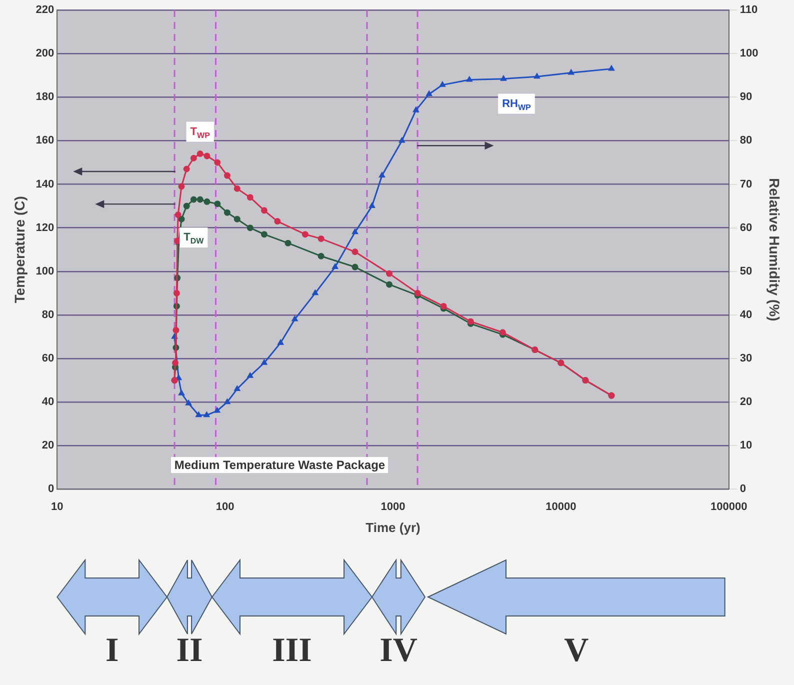  I want to click on y2-tick-label: 80, so click(746, 140).